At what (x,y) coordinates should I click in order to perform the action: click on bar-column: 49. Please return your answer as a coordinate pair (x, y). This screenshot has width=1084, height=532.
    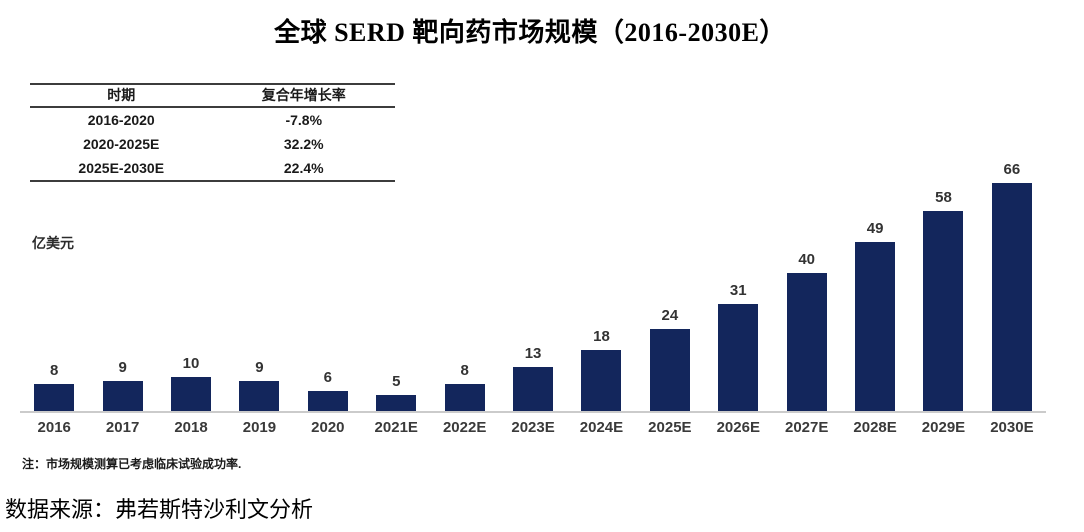
    Looking at the image, I should click on (875, 316).